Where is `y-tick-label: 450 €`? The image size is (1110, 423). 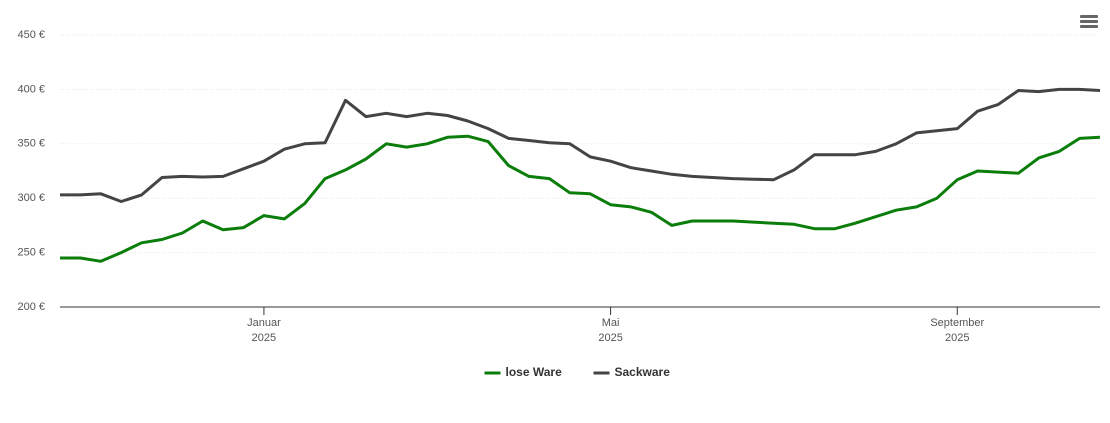 y-tick-label: 450 € is located at coordinates (31, 35).